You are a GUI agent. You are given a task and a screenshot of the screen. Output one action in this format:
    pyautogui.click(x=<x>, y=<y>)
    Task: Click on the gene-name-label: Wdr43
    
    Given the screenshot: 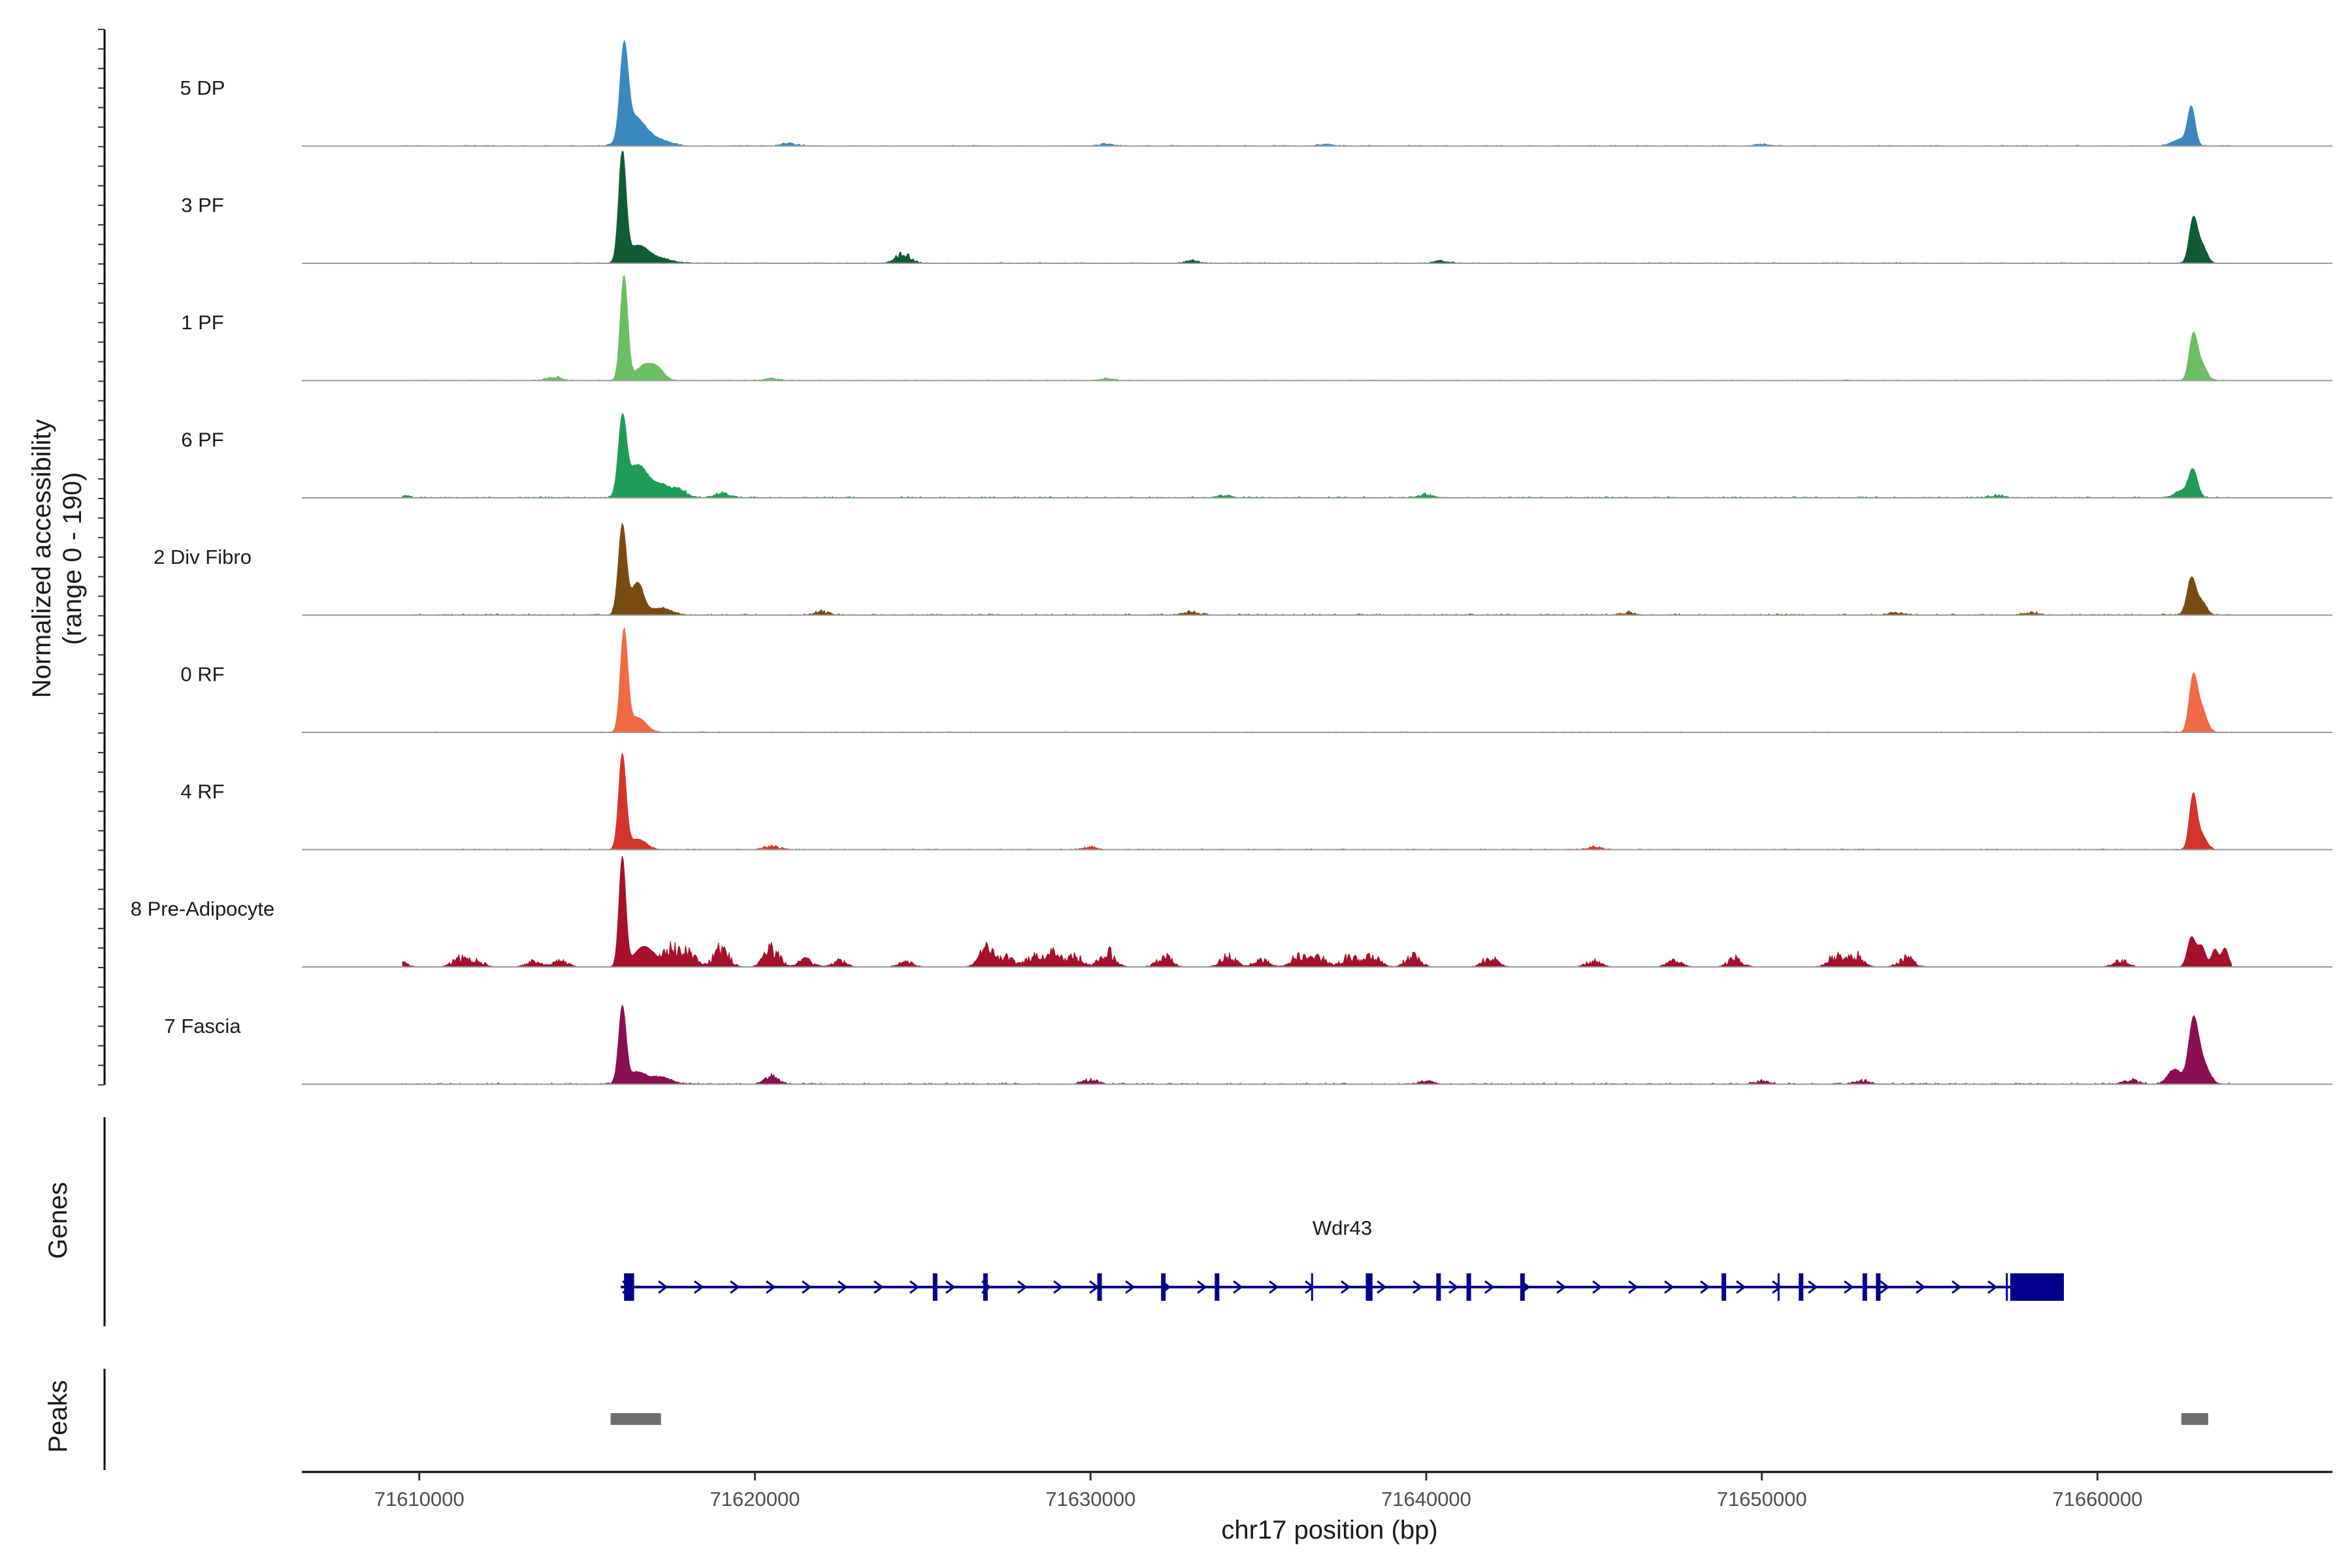 What is the action you would take?
    pyautogui.click(x=1342, y=1228)
    